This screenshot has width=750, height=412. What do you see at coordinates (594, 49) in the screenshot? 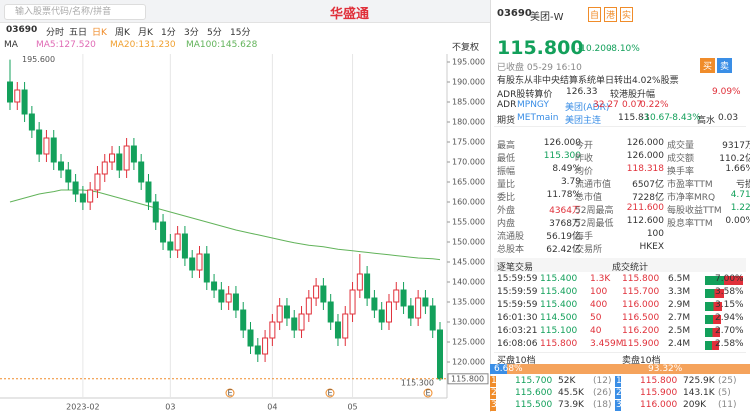
I see `quote-change: -10.200` at bounding box center [594, 49].